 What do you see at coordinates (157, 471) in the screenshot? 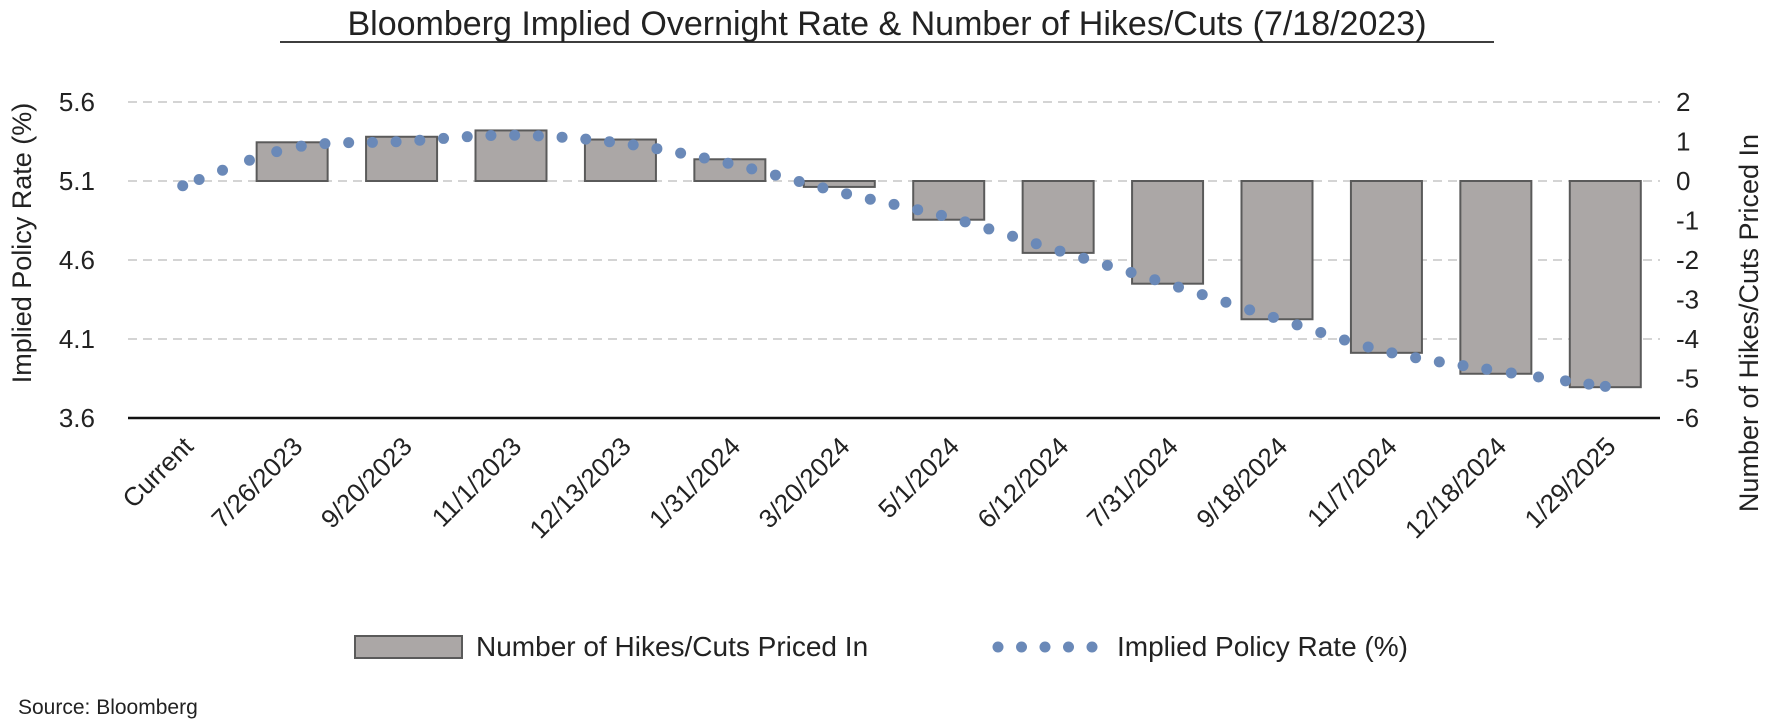
I see `x-tick-label: Current` at bounding box center [157, 471].